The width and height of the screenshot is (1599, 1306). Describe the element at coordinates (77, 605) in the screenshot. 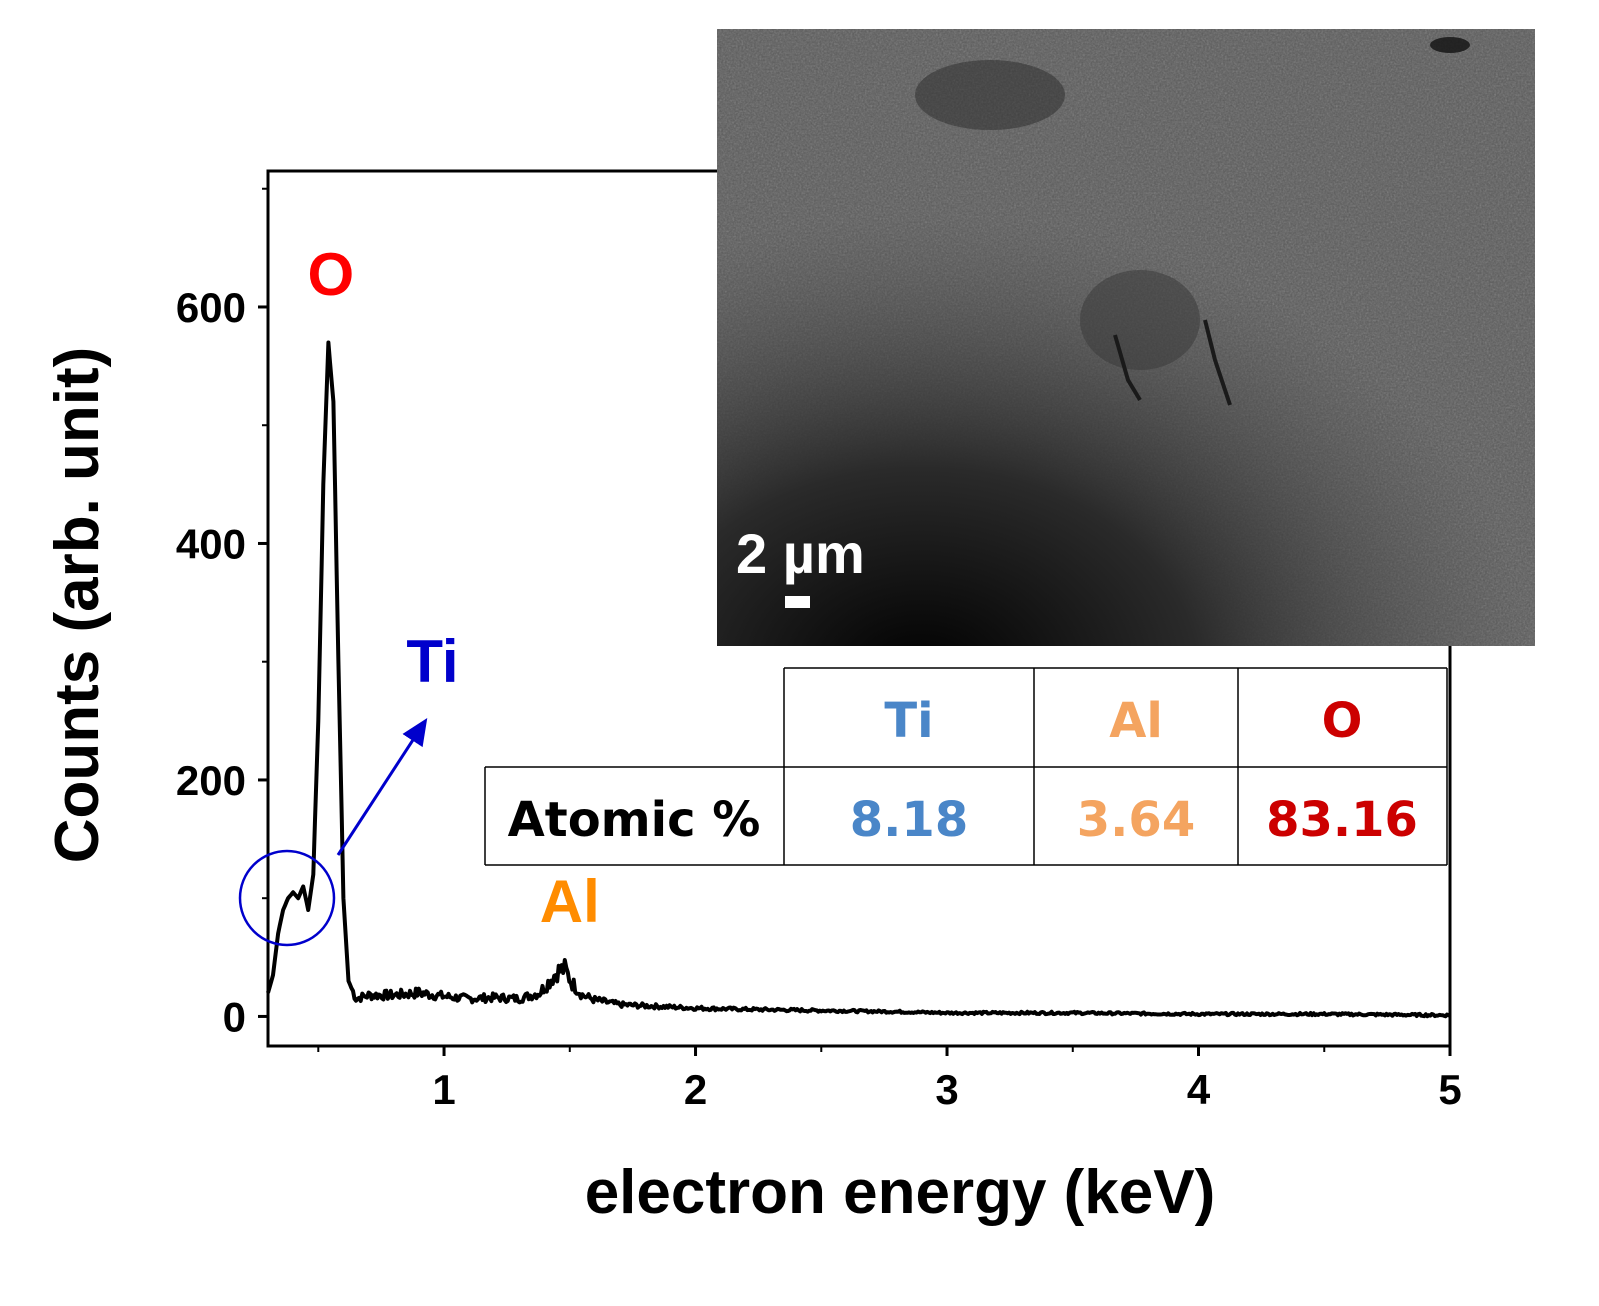

I see `y-axis-title: Counts (arb. unit)` at that location.